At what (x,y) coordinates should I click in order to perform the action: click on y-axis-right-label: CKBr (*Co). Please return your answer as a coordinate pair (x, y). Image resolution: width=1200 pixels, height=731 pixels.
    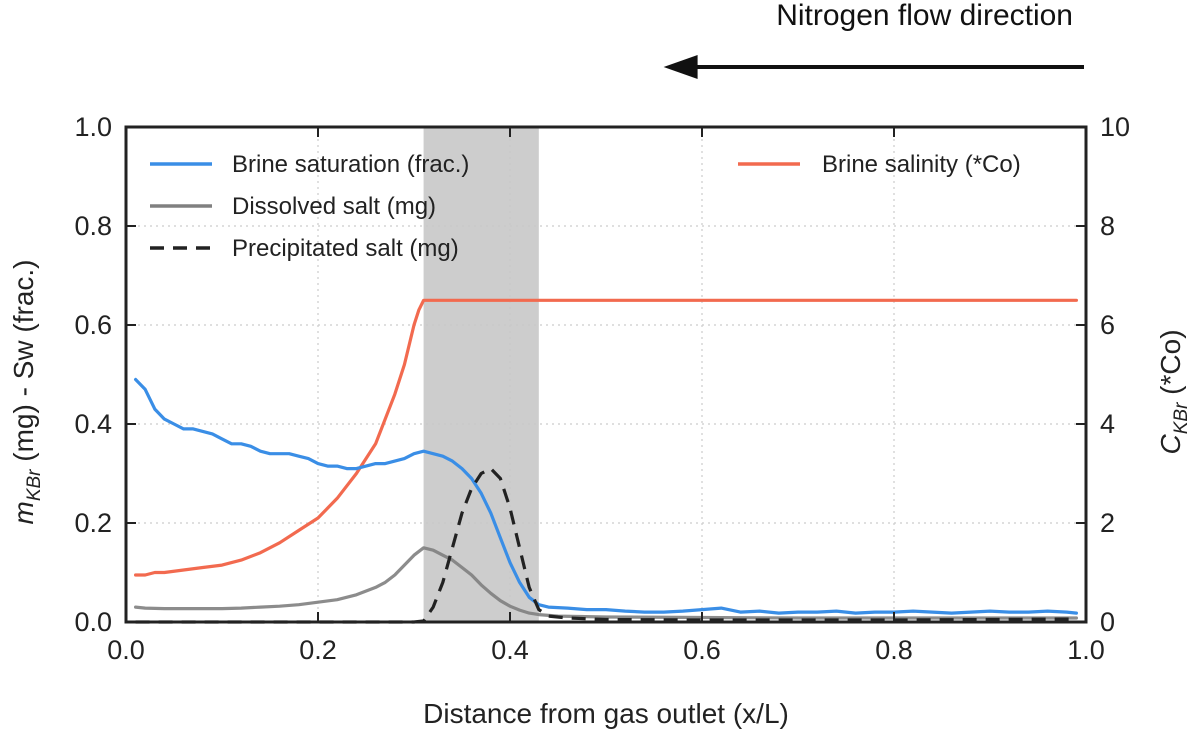
    Looking at the image, I should click on (1173, 391).